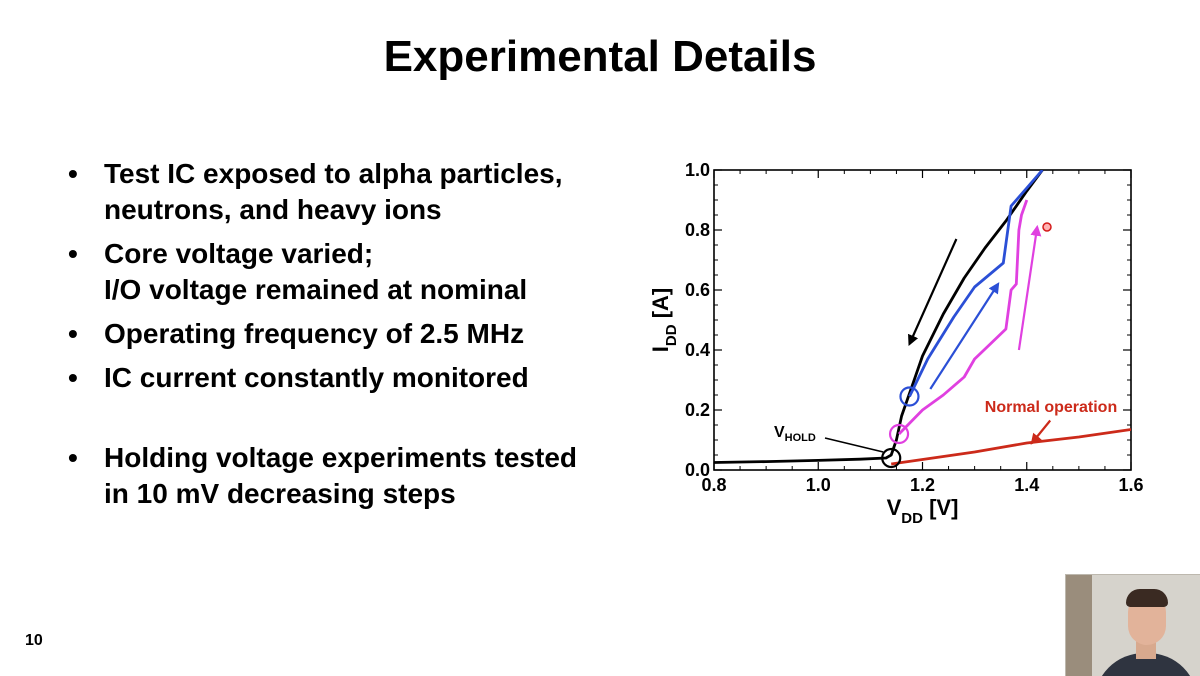  Describe the element at coordinates (818, 485) in the screenshot. I see `x-tick-label: 1.0` at that location.